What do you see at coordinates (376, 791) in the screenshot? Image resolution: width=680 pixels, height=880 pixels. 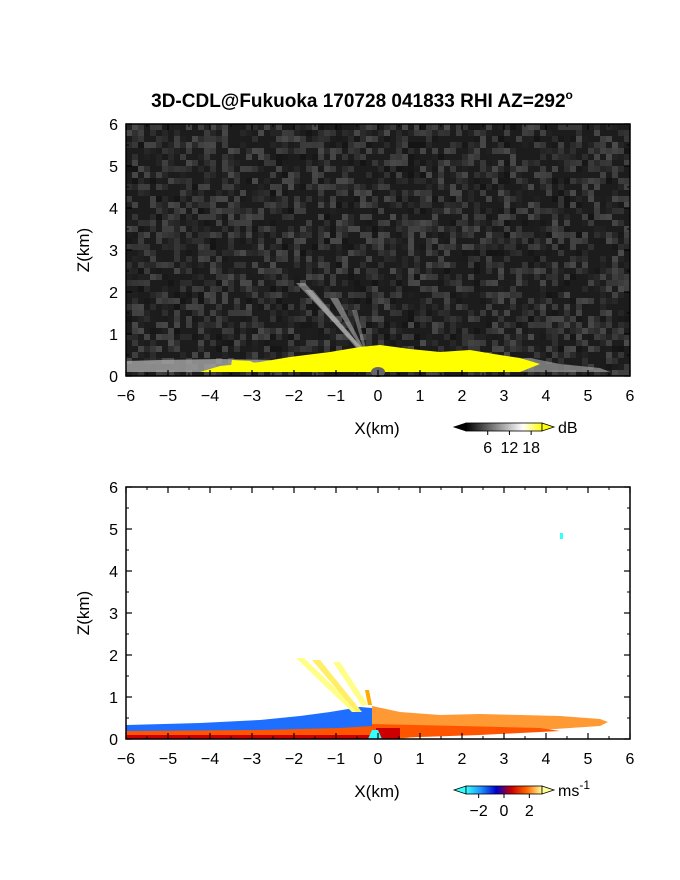 I see `bottom-x-axis-label: X(km)` at bounding box center [376, 791].